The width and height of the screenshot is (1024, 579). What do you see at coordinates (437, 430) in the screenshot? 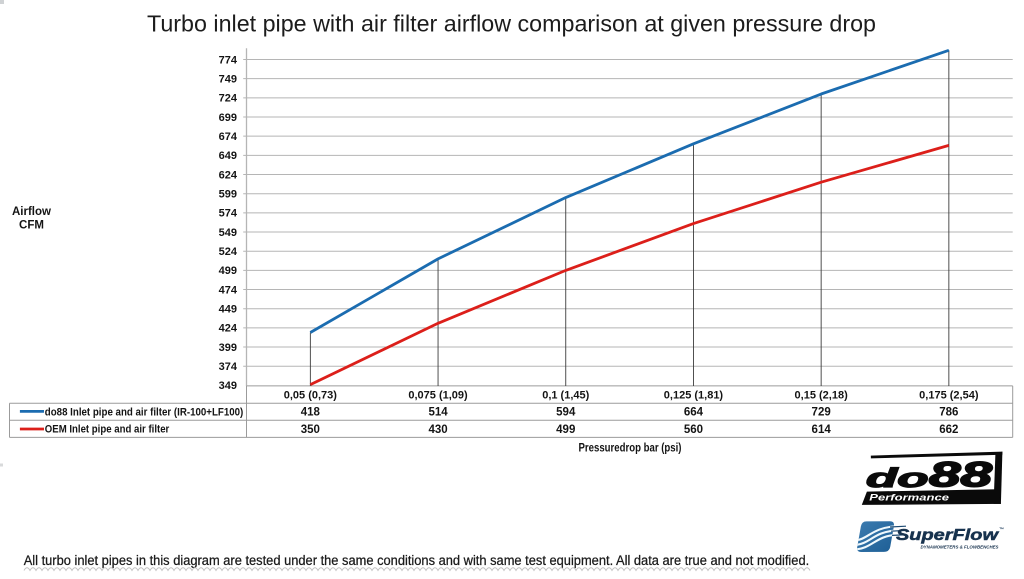
I see `svg-text: 430` at bounding box center [437, 430].